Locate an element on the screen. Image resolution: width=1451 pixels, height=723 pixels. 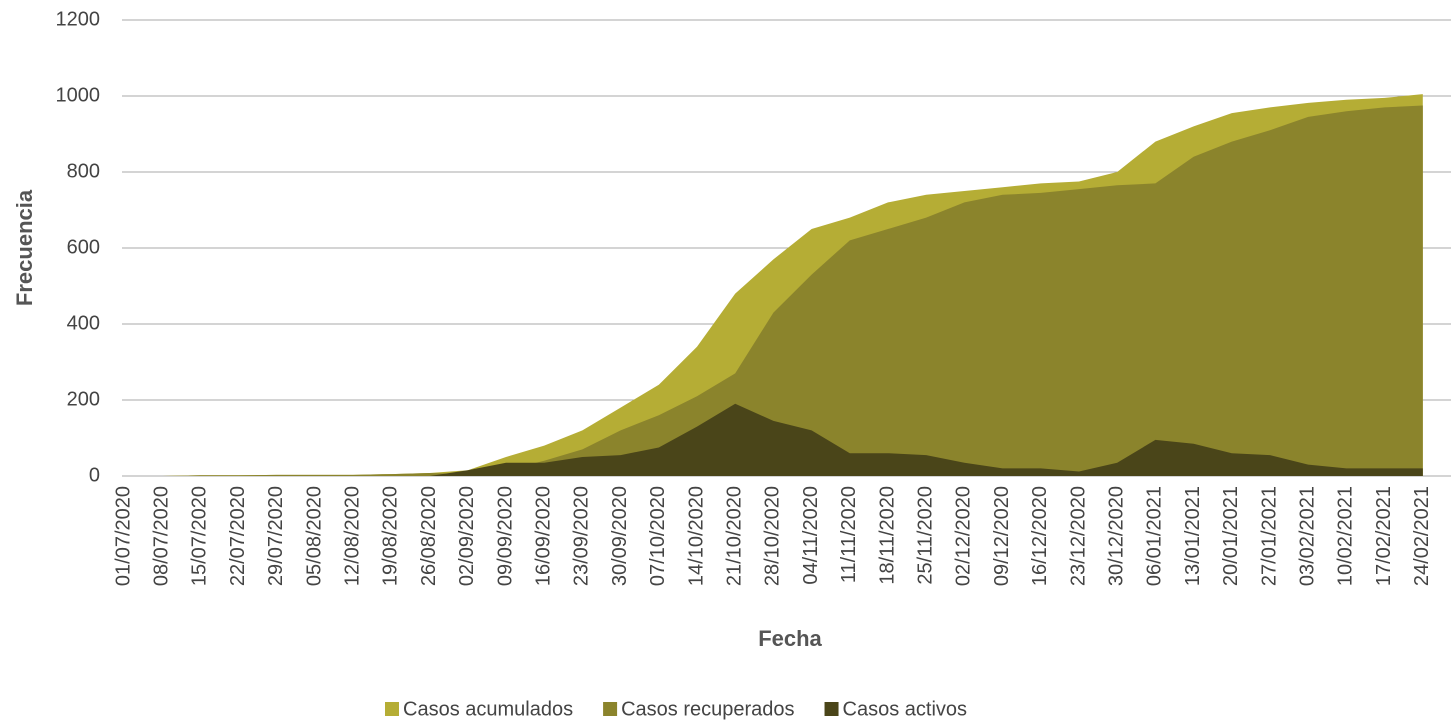
x-tick-label: 30/09/2020 is located at coordinates (620, 536).